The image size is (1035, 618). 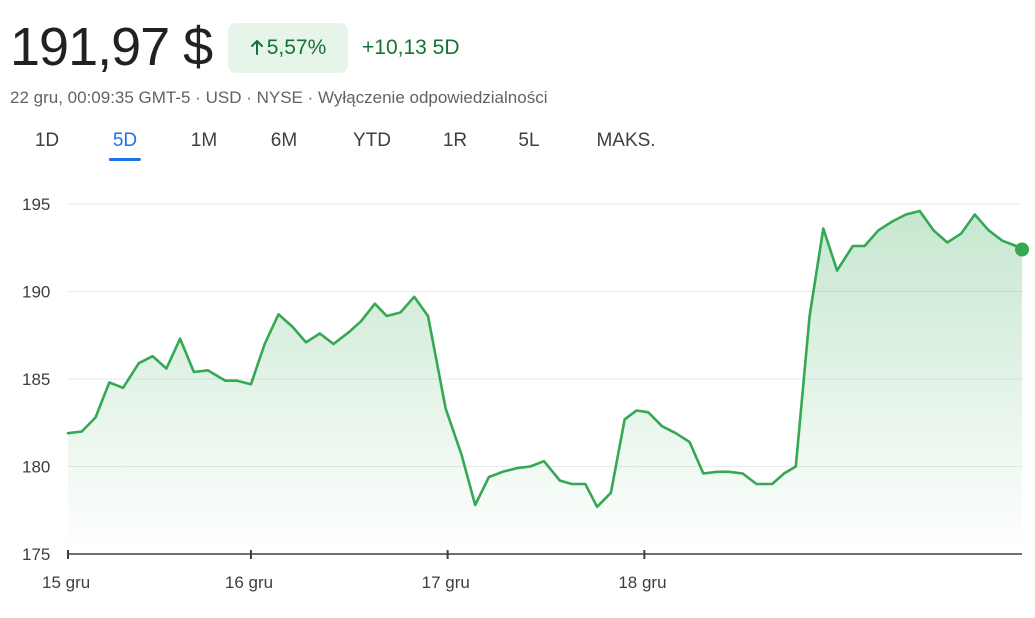 I want to click on tab-6m: 6M, so click(x=284, y=140).